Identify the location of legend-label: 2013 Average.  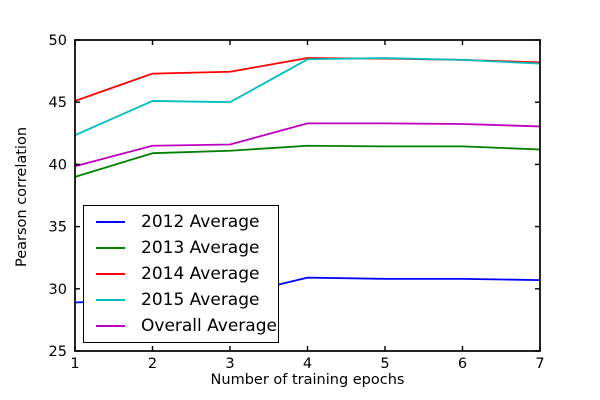
(200, 247).